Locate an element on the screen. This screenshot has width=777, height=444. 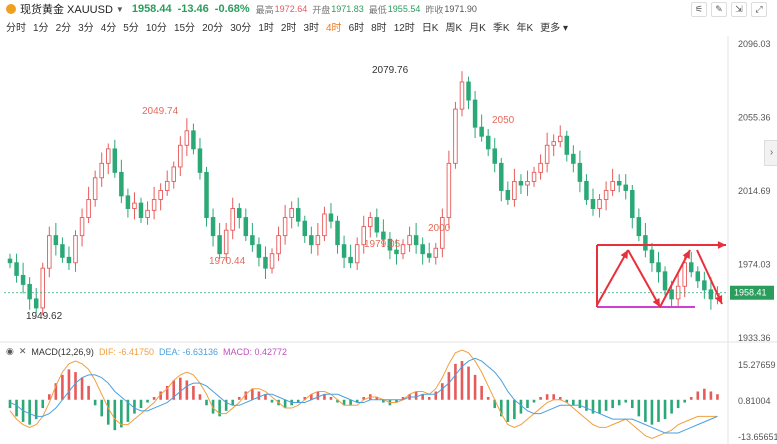
timeframe-20: 季K is located at coordinates (501, 28).